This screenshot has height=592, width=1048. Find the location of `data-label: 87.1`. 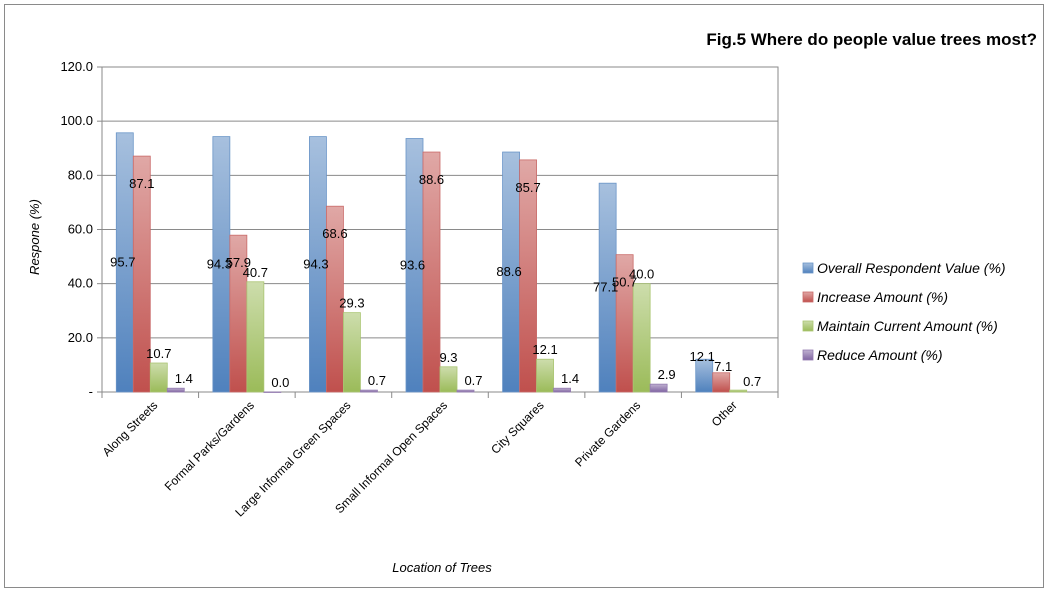

data-label: 87.1 is located at coordinates (141, 183).